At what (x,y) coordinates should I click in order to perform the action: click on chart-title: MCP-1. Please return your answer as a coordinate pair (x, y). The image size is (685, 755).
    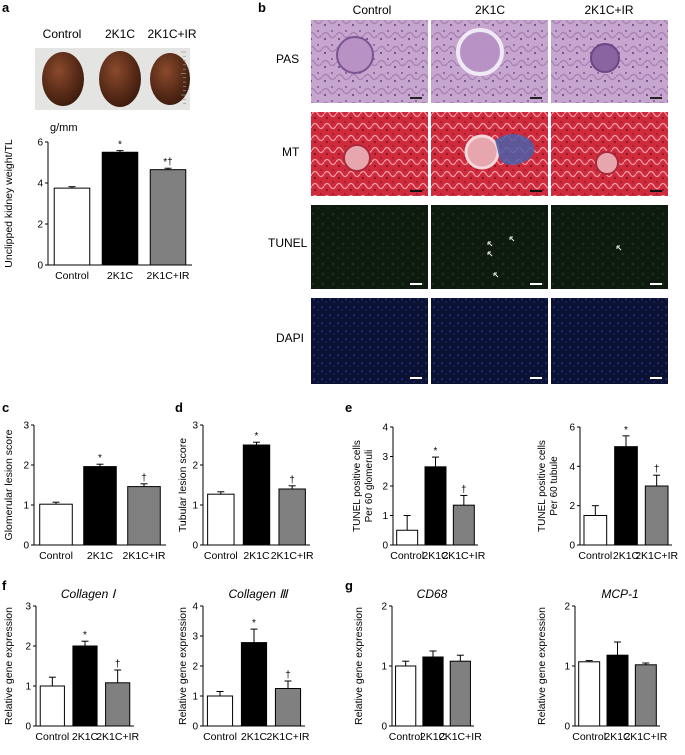
    Looking at the image, I should click on (619, 594).